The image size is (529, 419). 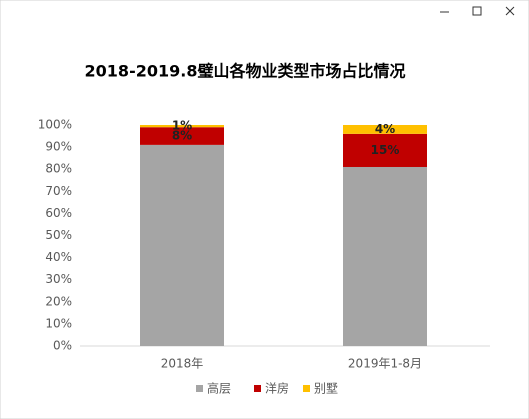 What do you see at coordinates (58, 323) in the screenshot?
I see `y-tick-label: 10%` at bounding box center [58, 323].